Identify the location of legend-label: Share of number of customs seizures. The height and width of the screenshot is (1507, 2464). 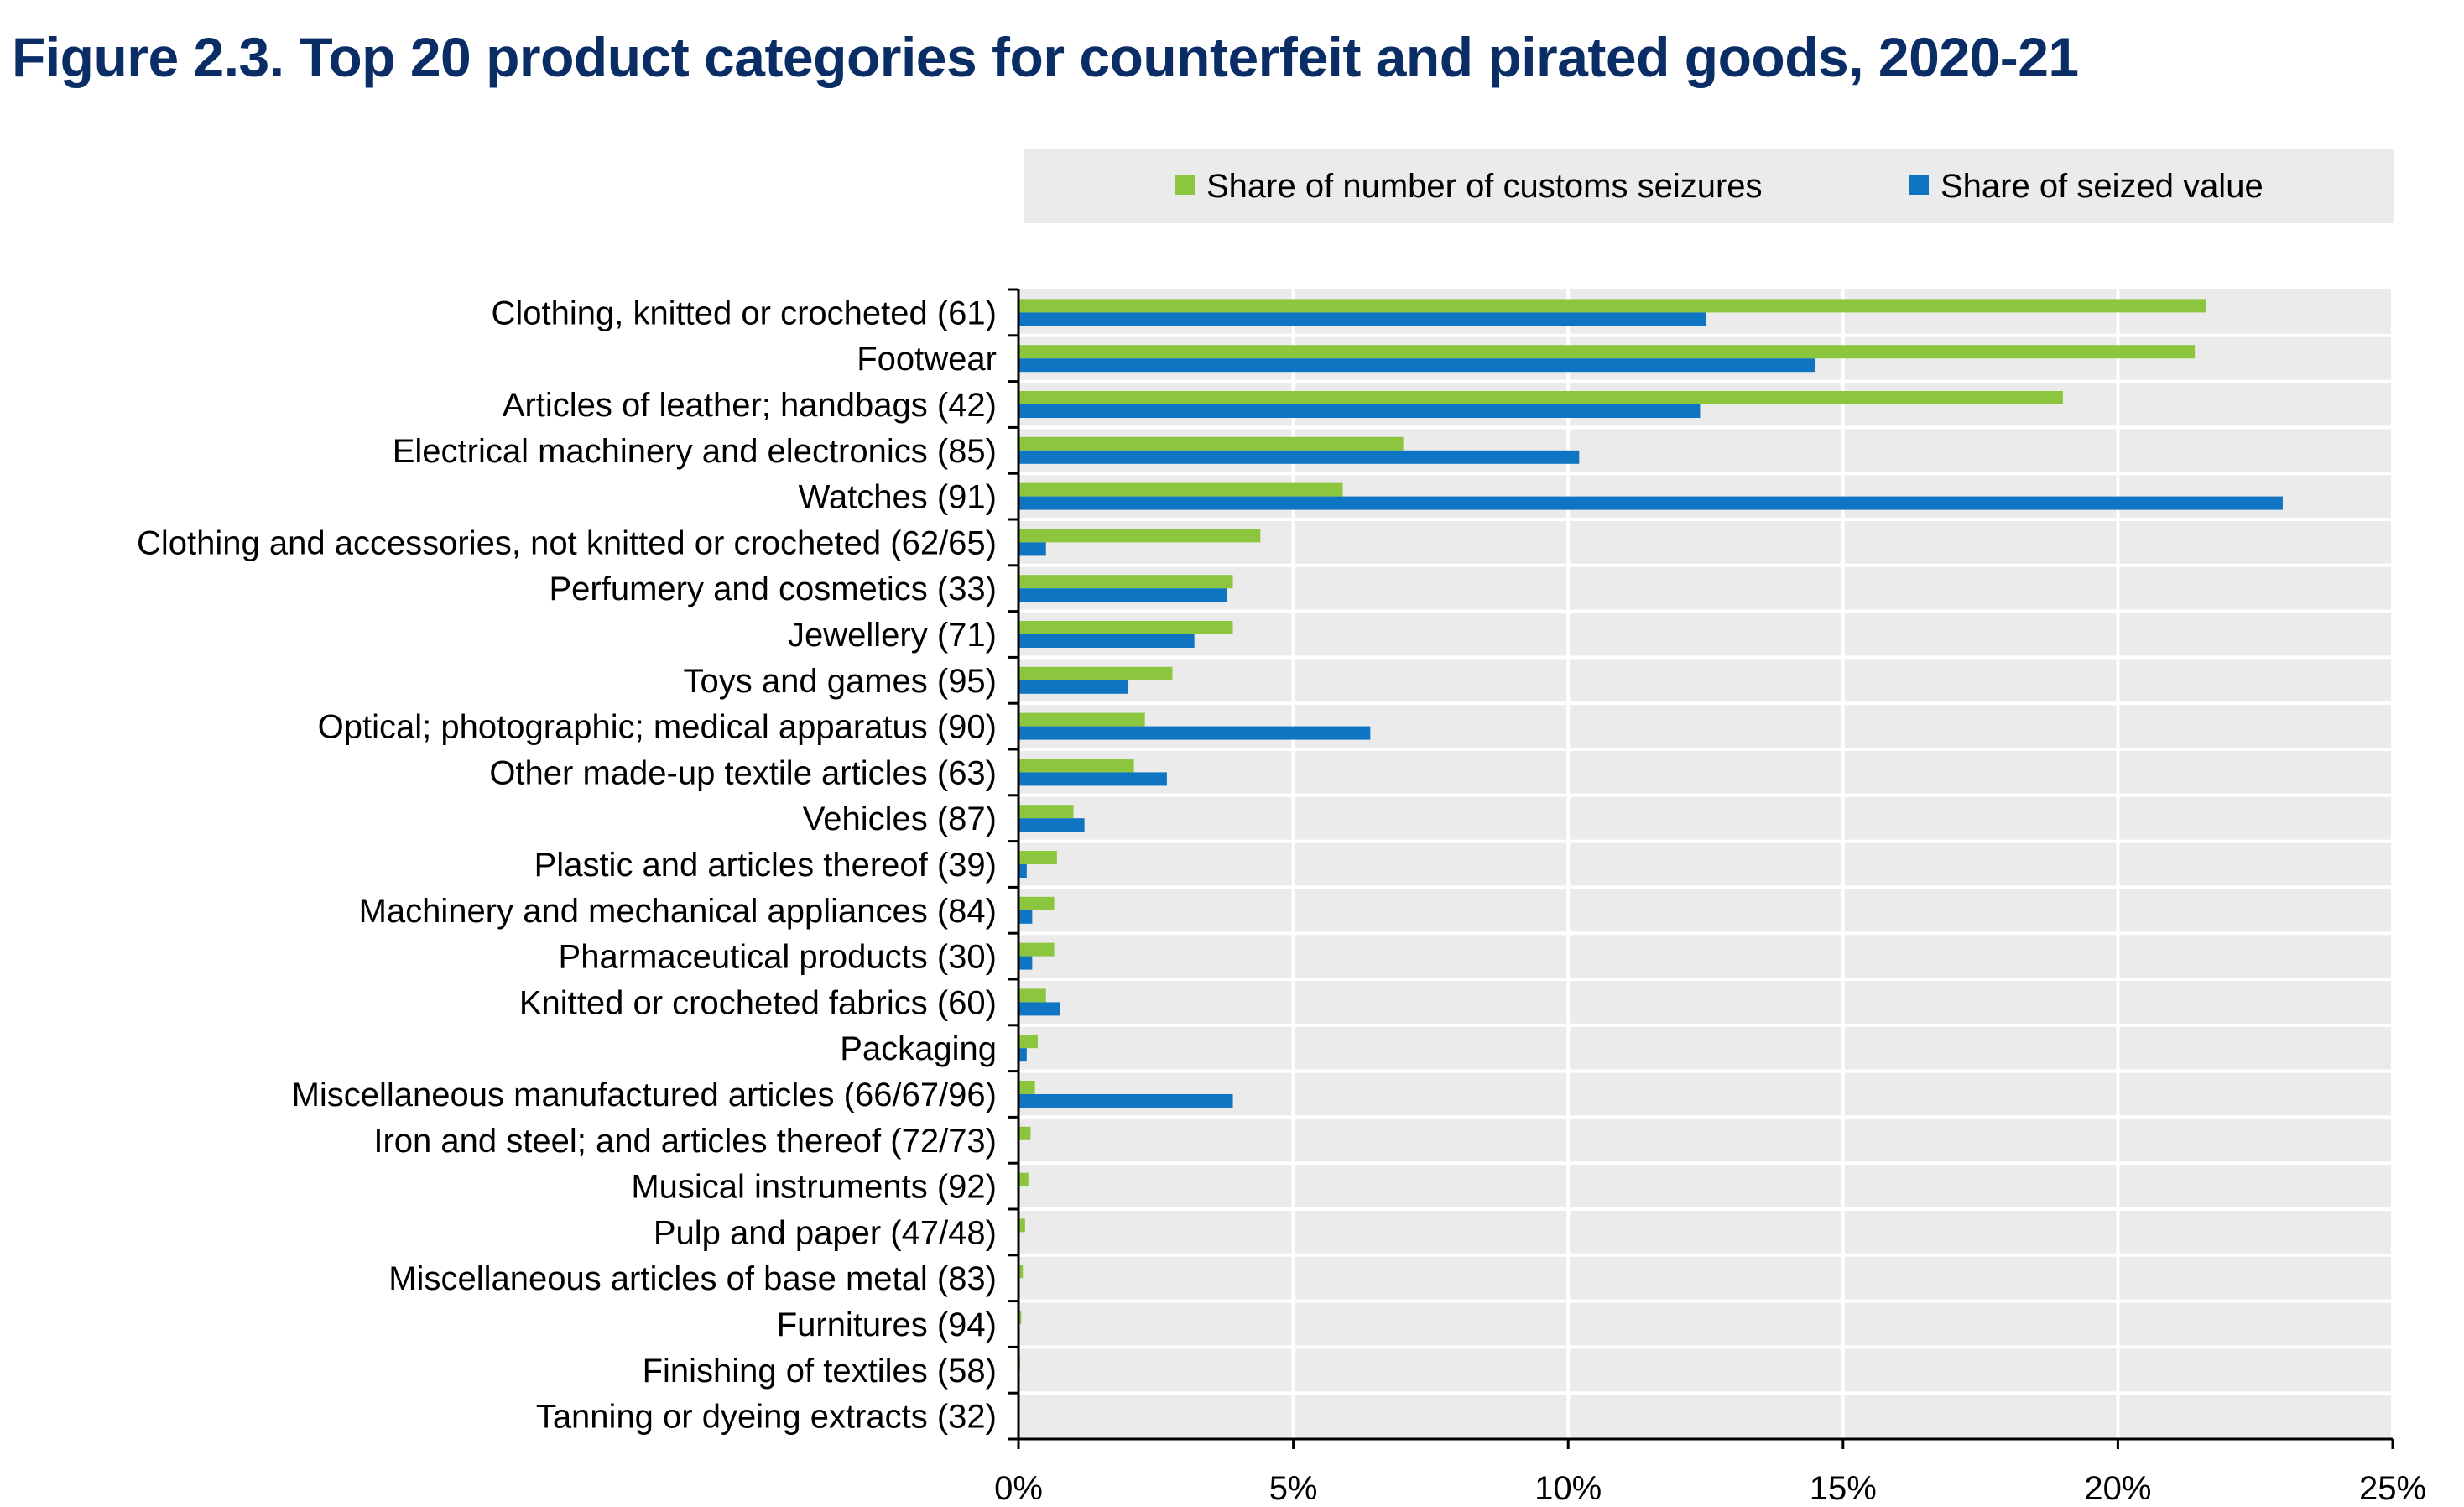
(1485, 186).